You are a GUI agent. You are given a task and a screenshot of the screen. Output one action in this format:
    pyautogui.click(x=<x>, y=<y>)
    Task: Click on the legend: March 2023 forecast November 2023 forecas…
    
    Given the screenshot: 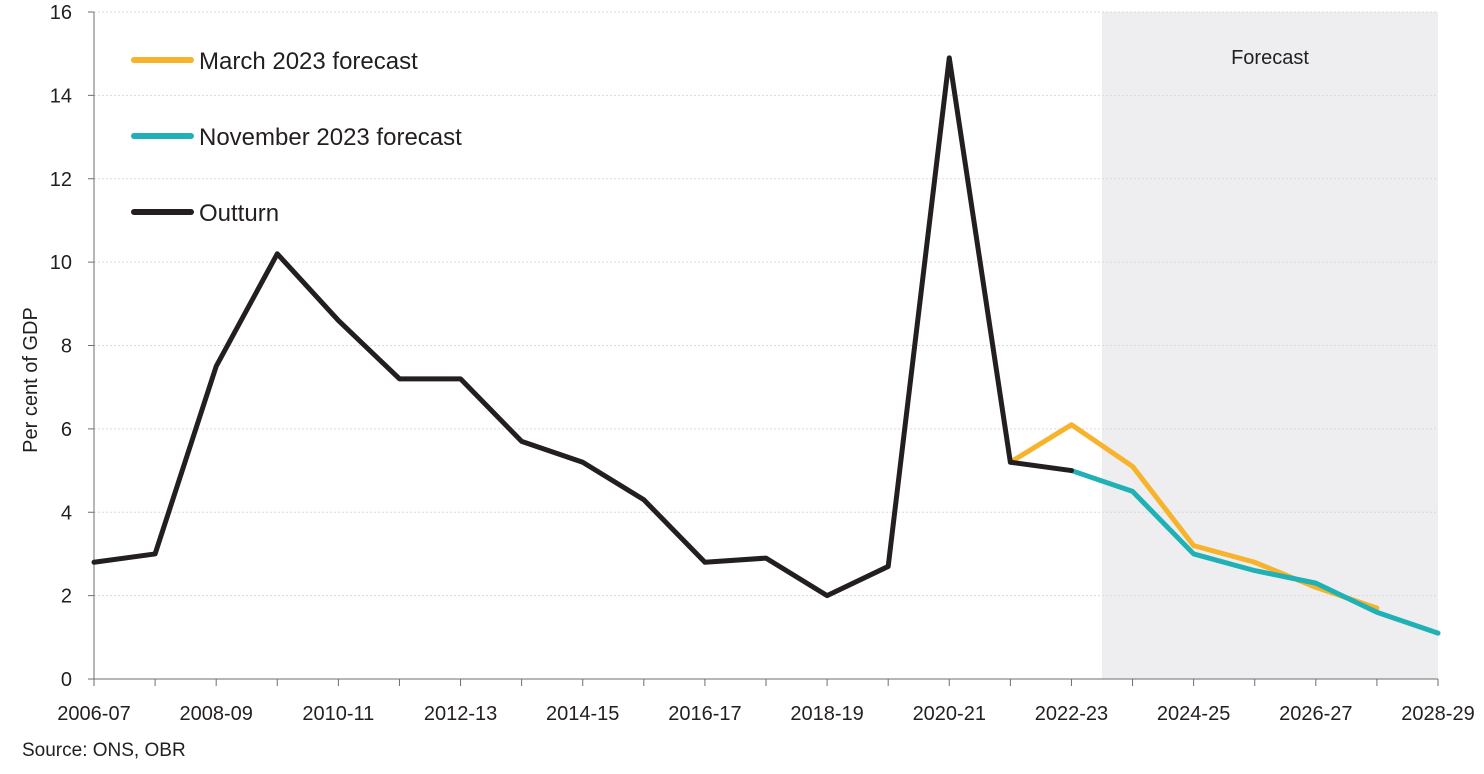 What is the action you would take?
    pyautogui.click(x=296, y=137)
    